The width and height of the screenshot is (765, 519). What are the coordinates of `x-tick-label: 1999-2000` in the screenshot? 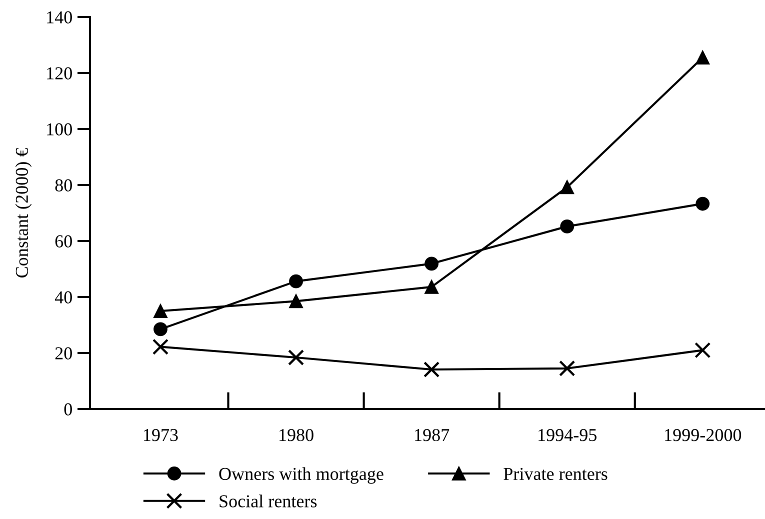 It's located at (703, 435).